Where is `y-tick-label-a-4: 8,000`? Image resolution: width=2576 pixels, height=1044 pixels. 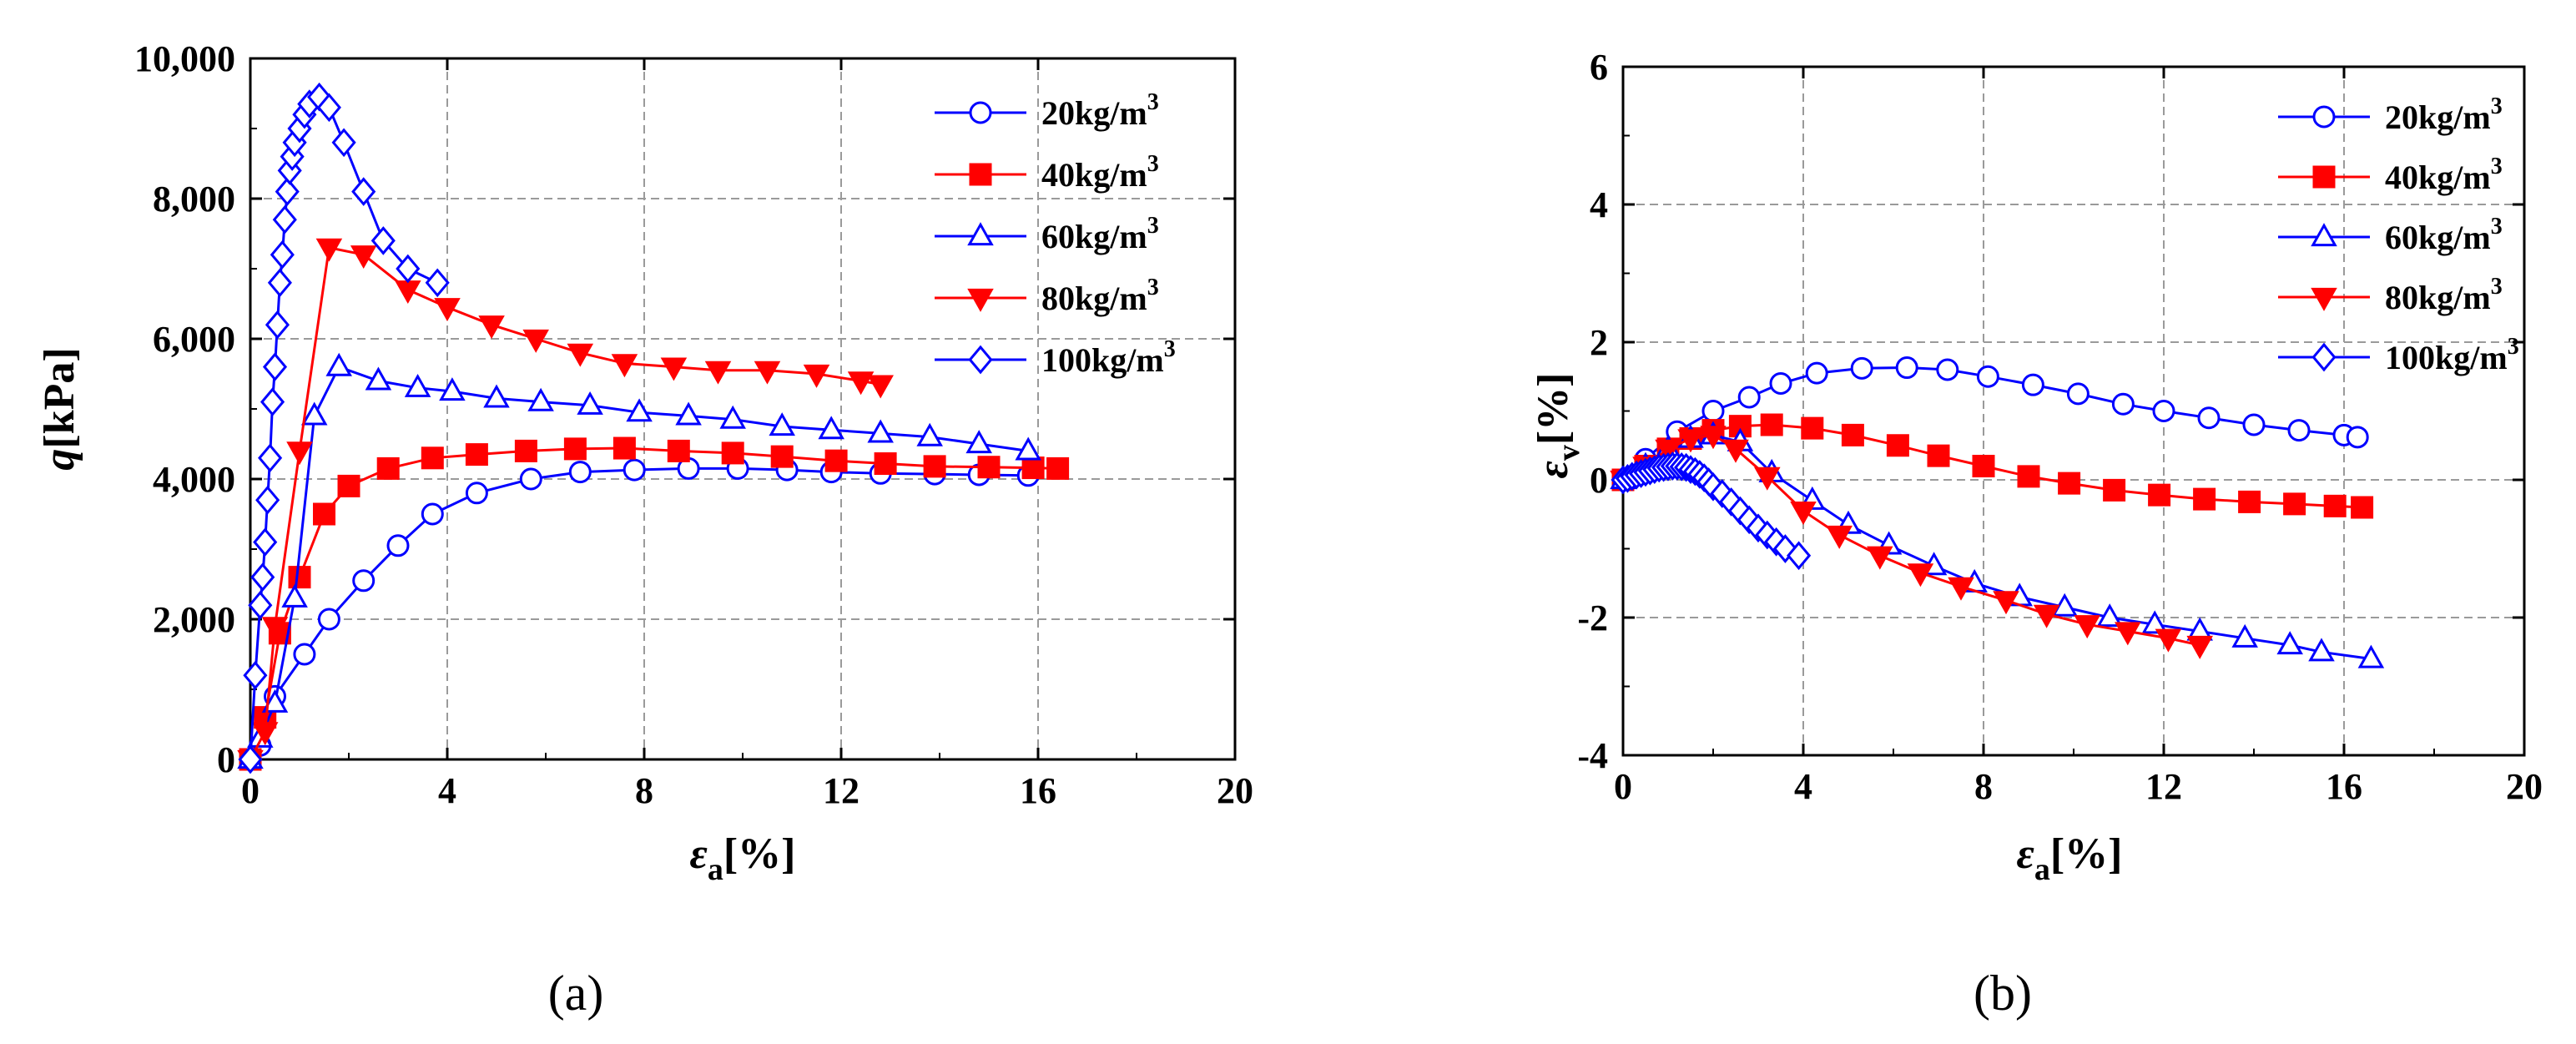 y-tick-label-a-4: 8,000 is located at coordinates (194, 199).